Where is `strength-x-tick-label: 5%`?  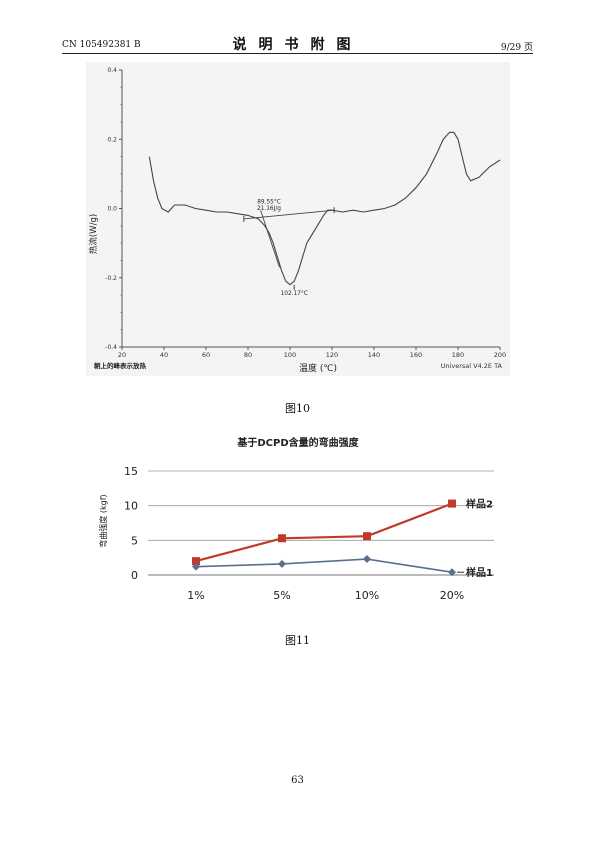 strength-x-tick-label: 5% is located at coordinates (281, 595).